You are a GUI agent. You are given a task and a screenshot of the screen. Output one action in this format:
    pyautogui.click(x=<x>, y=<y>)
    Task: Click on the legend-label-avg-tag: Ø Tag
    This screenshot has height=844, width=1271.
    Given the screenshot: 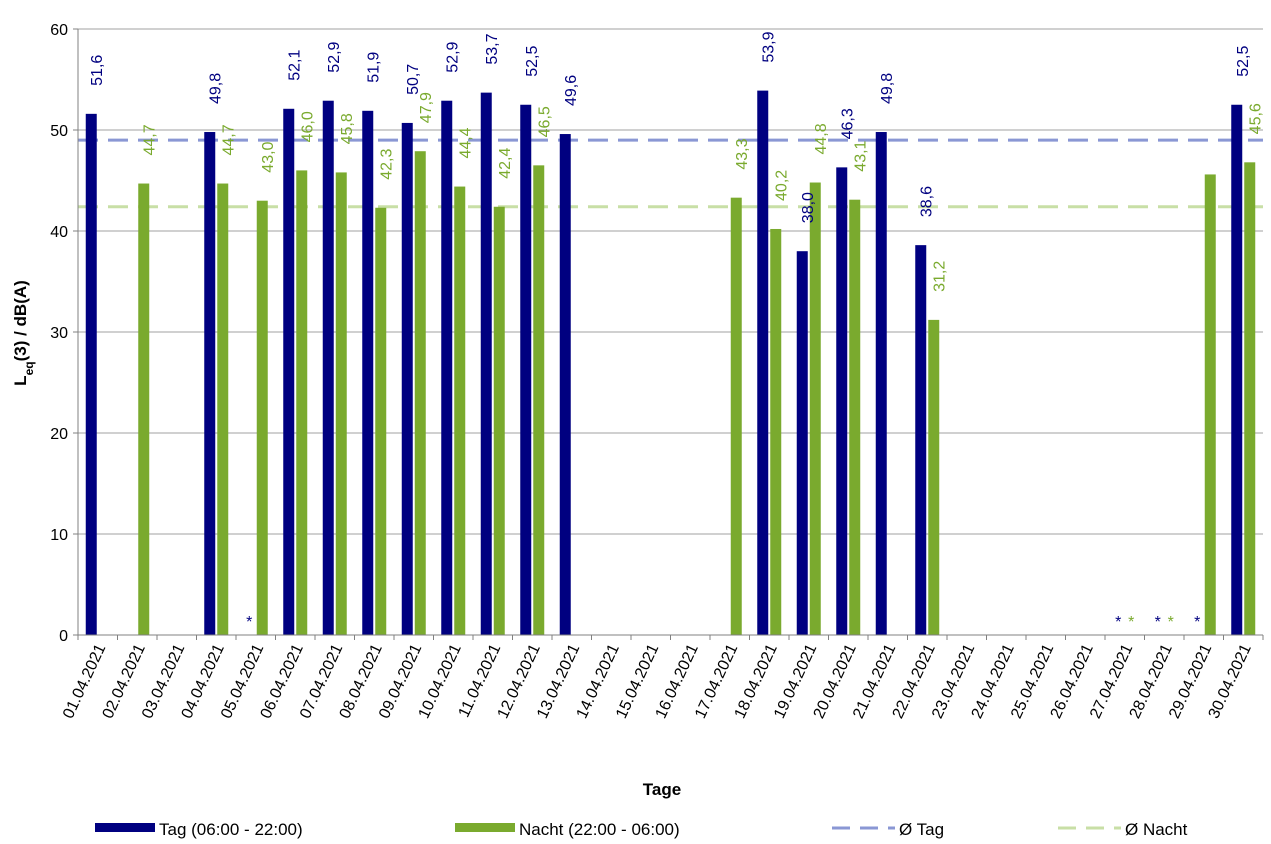 What is the action you would take?
    pyautogui.click(x=921, y=829)
    